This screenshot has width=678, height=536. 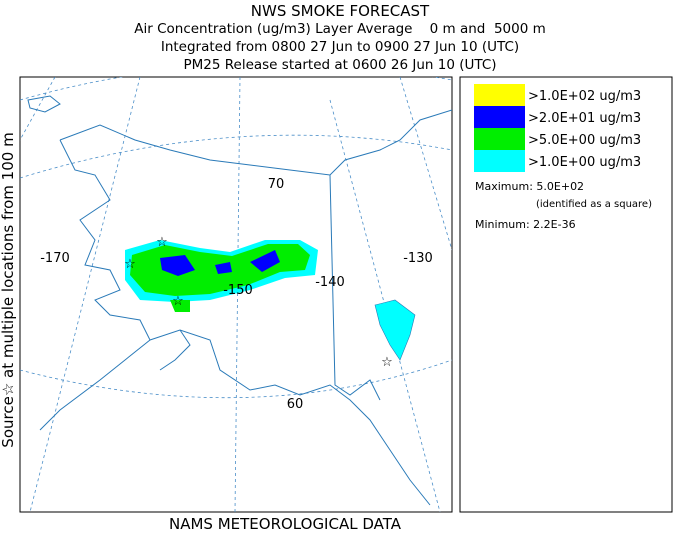 I want to click on maximum-note: (identified as a square), so click(x=594, y=204).